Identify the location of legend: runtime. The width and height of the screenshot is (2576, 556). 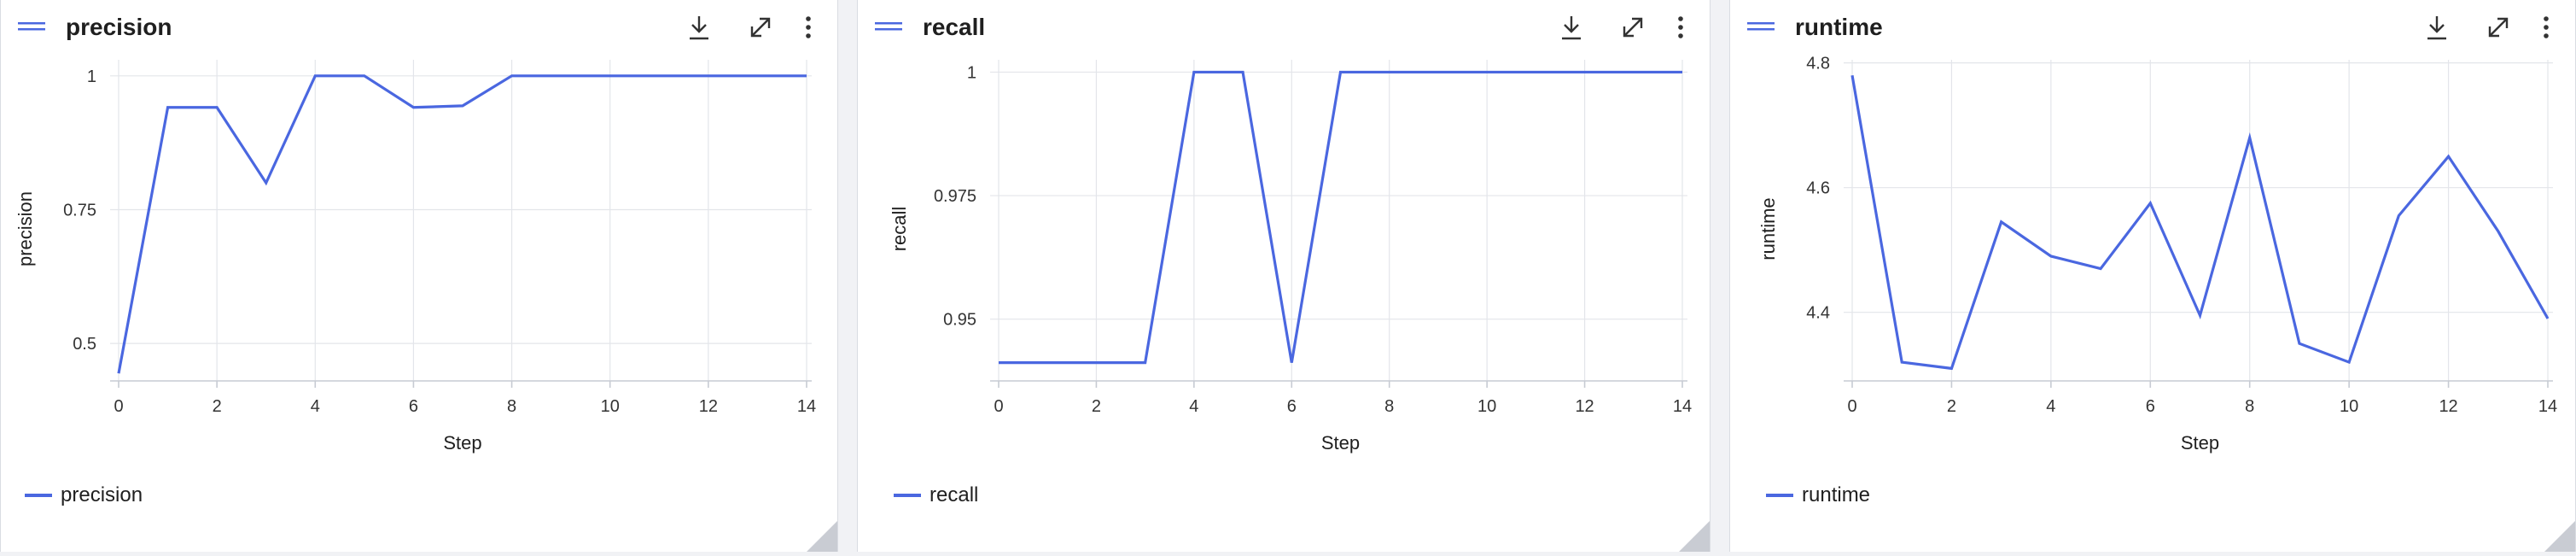
(1818, 495).